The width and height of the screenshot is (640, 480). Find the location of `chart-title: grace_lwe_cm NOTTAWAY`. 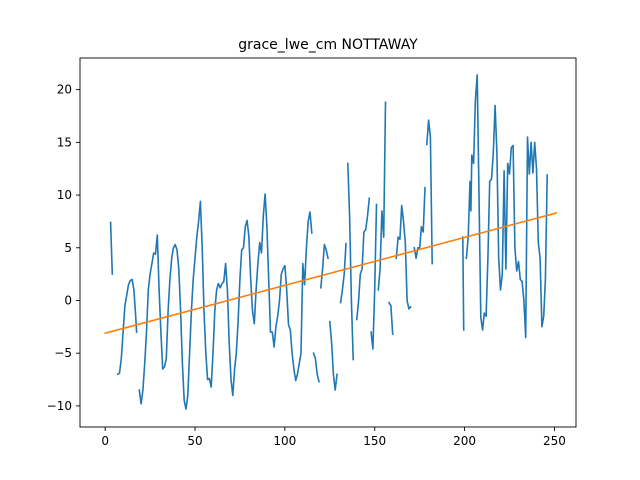

chart-title: grace_lwe_cm NOTTAWAY is located at coordinates (328, 45).